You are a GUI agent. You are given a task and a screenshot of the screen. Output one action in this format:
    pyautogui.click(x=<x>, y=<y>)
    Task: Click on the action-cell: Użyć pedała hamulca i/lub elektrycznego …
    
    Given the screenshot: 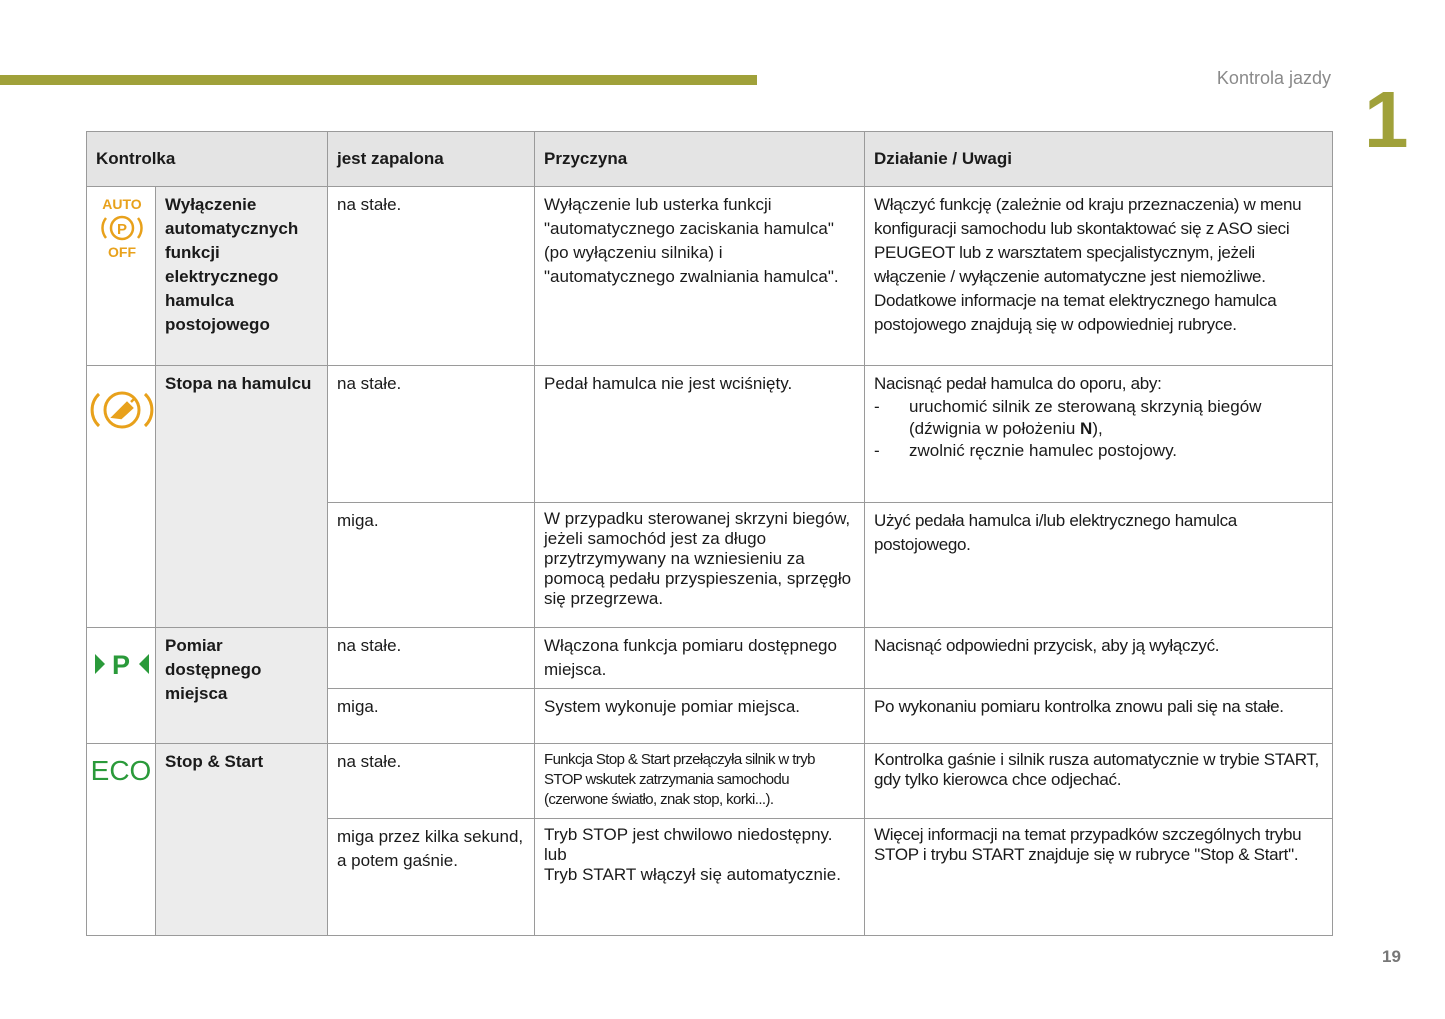 What is the action you would take?
    pyautogui.click(x=1098, y=565)
    